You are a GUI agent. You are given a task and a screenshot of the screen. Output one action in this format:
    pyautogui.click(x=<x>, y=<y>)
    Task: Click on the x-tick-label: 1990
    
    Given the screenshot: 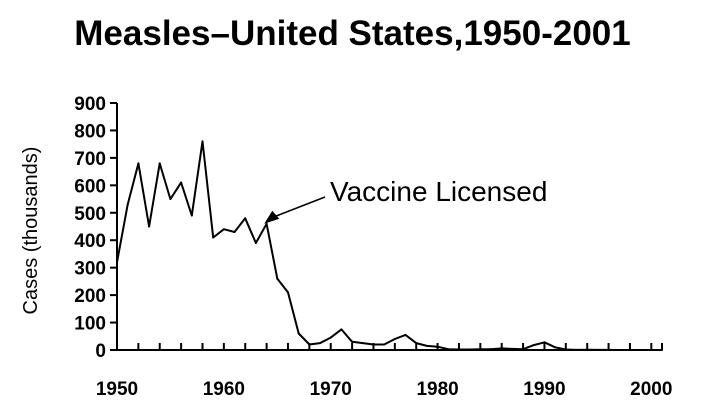 What is the action you would take?
    pyautogui.click(x=544, y=389)
    